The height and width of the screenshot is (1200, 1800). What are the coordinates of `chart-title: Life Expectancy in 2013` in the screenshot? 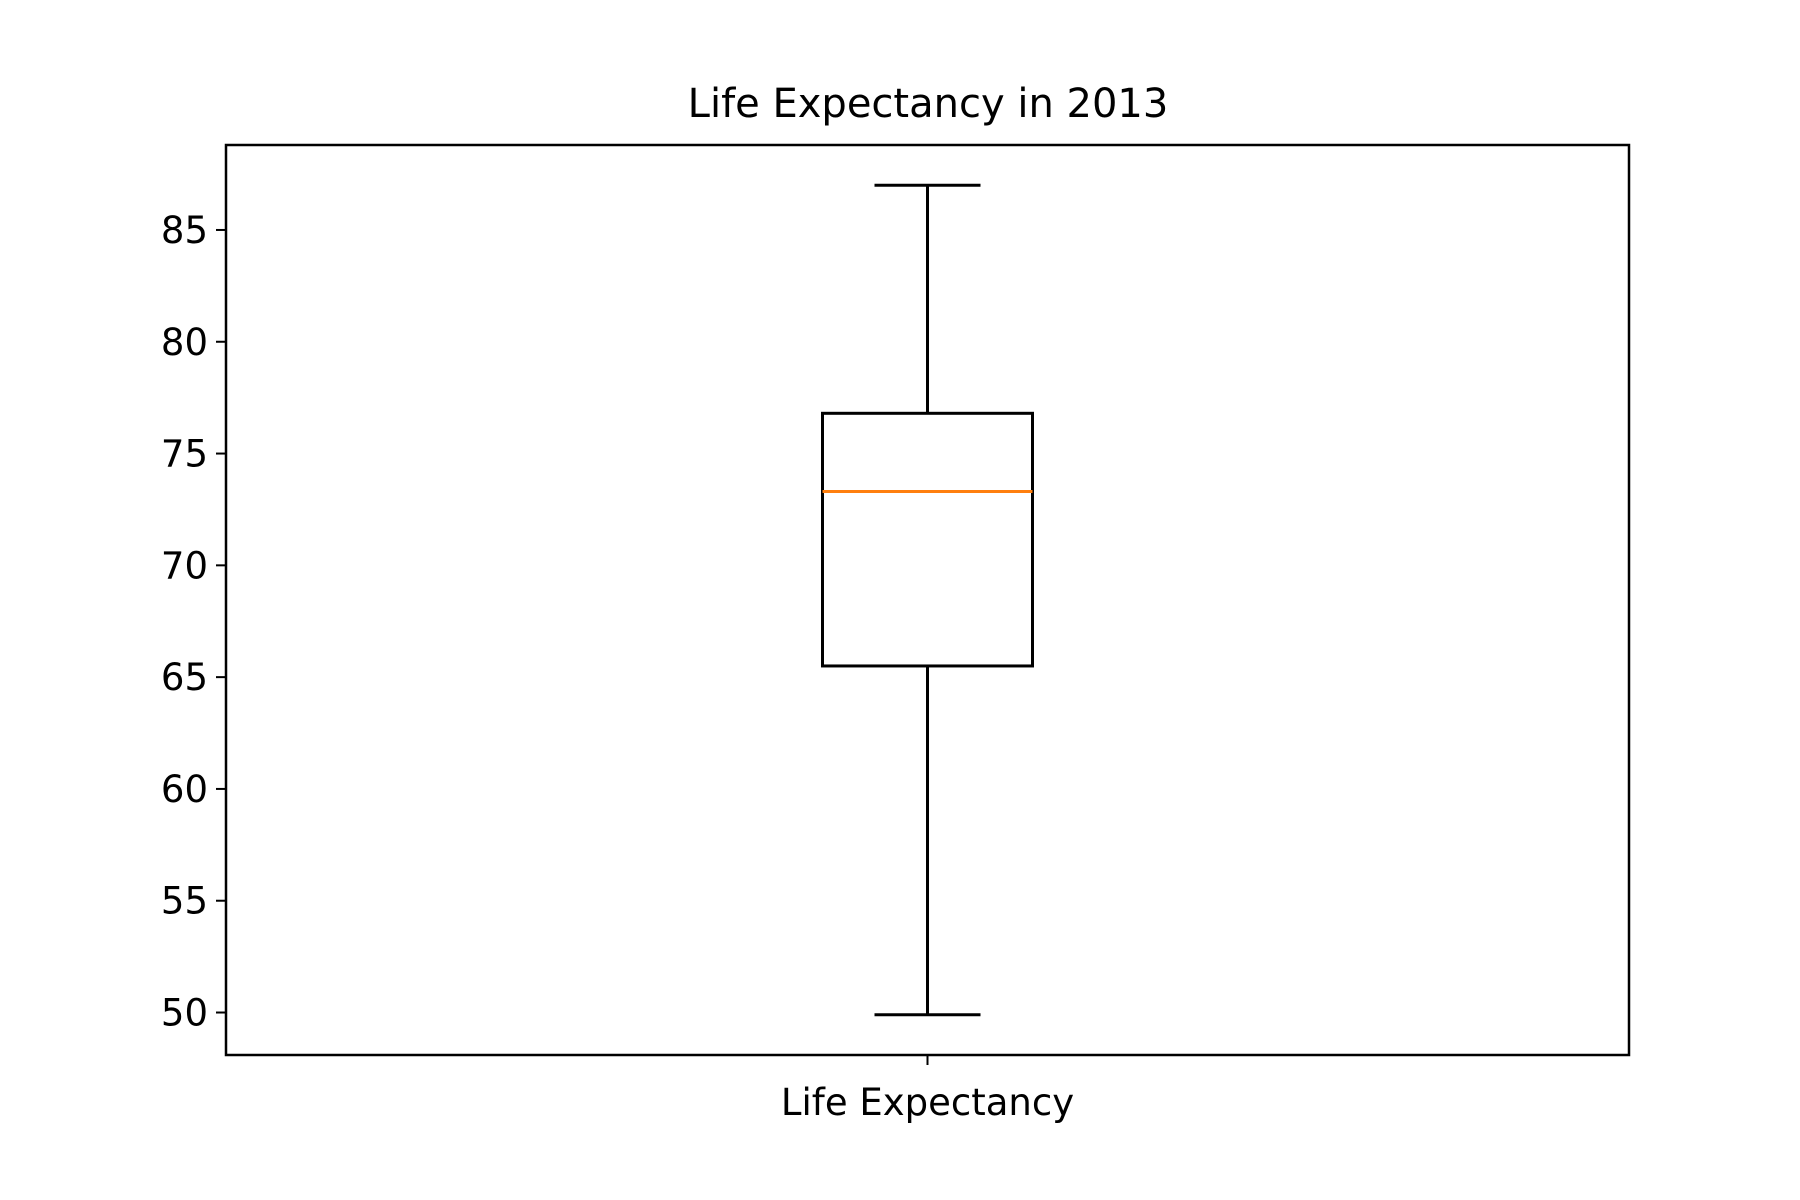 It's located at (928, 104).